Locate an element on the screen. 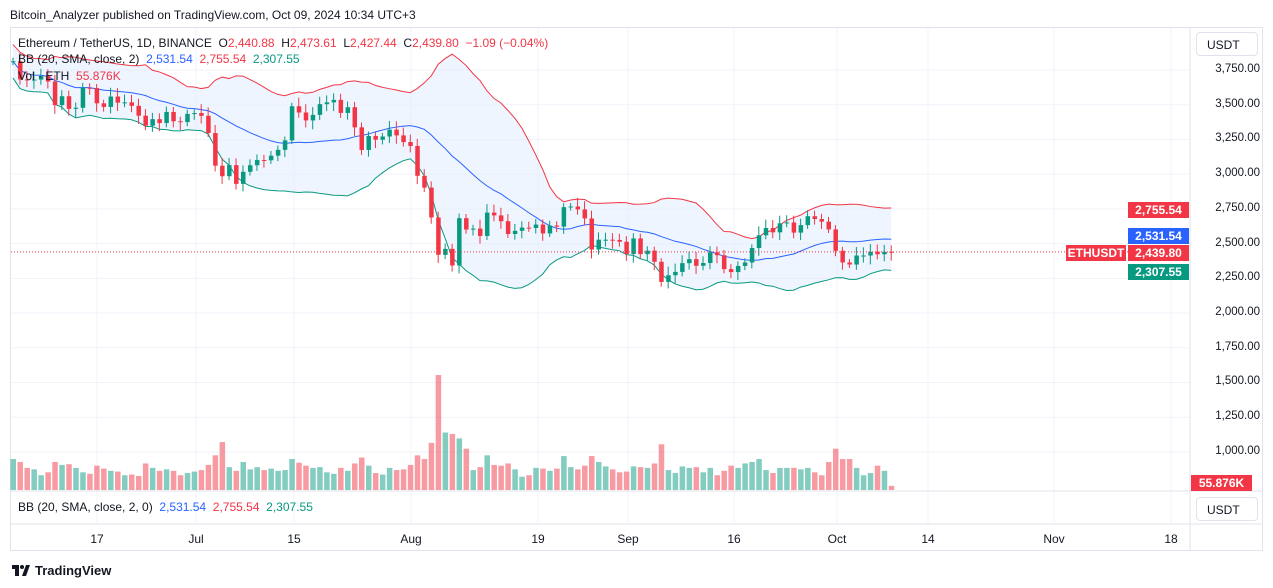 This screenshot has width=1273, height=588. tradingview-logo-icon is located at coordinates (21, 570).